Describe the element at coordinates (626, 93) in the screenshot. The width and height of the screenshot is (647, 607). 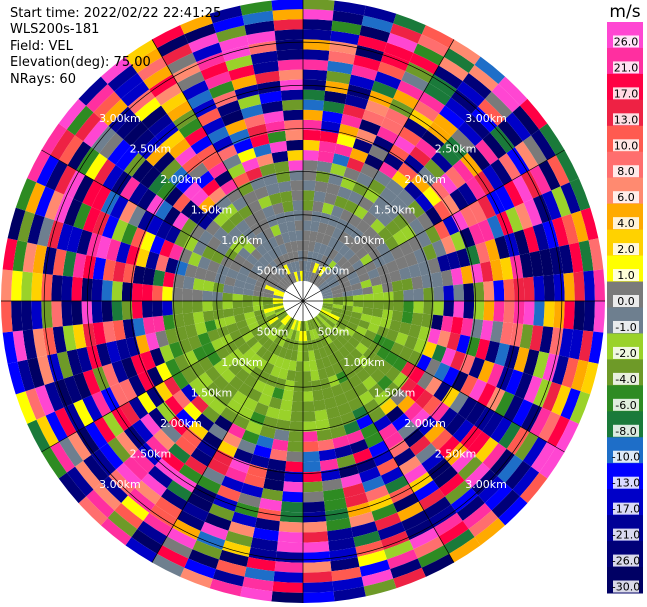
I see `colorbar-tick-label: 17.0` at that location.